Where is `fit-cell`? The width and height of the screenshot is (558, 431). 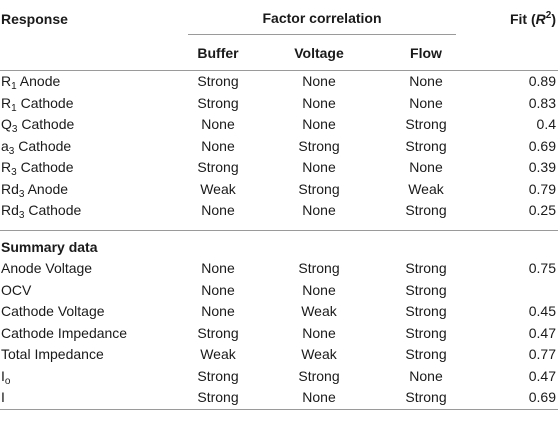
fit-cell is located at coordinates (515, 291).